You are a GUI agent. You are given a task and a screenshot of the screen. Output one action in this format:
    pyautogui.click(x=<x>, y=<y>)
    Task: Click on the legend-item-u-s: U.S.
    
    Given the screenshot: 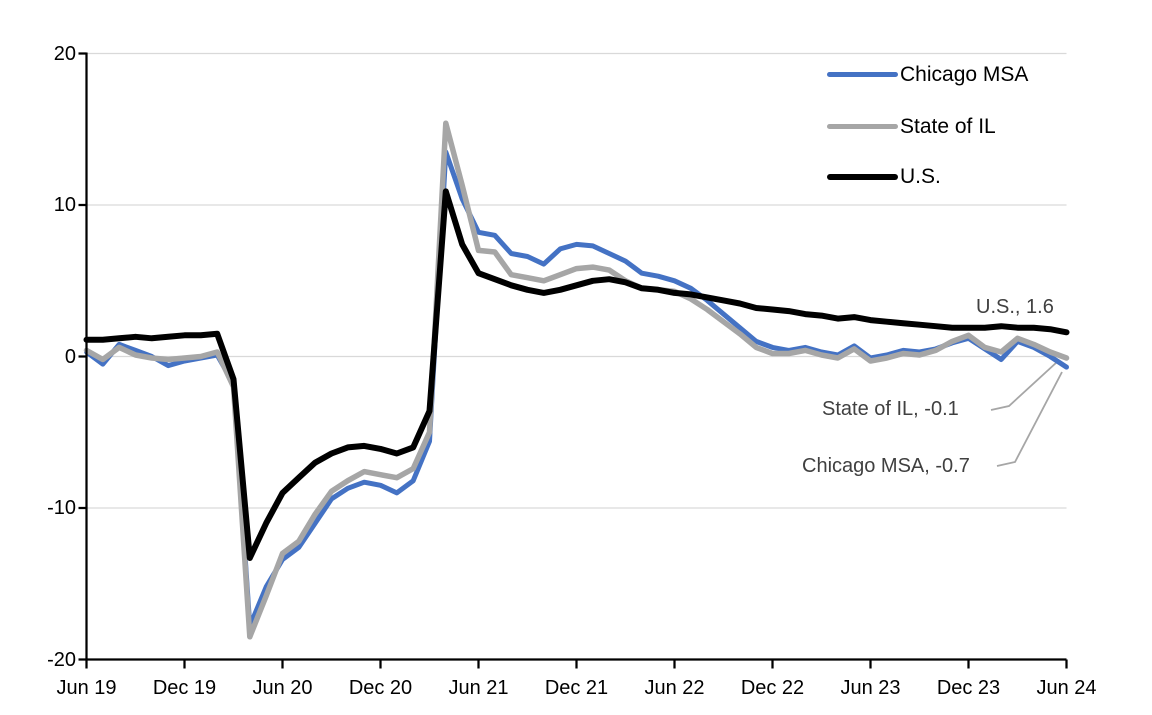 What is the action you would take?
    pyautogui.click(x=884, y=176)
    